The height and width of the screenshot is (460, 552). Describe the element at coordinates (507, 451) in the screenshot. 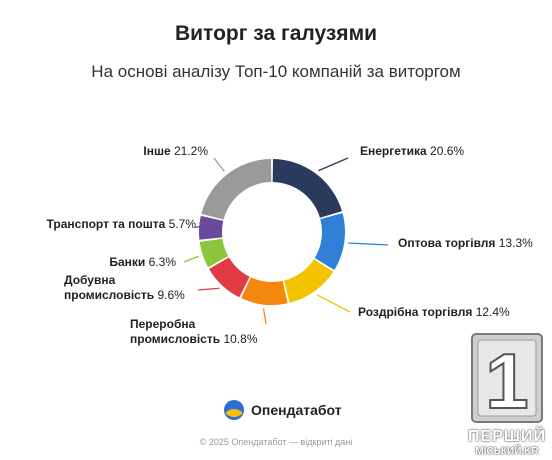

I see `watermark-line2: МІСЬКИЙ.KR` at that location.